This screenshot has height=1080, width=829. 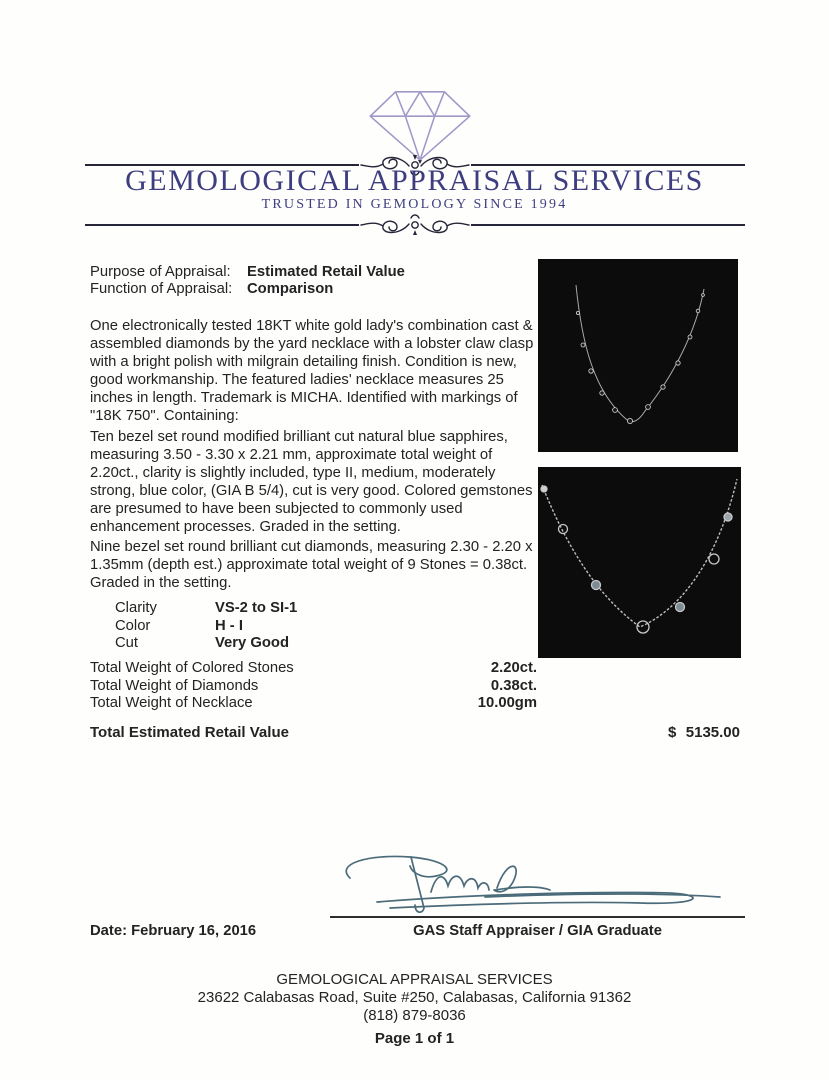 I want to click on retail-value-amount: 5135.00, so click(x=712, y=732).